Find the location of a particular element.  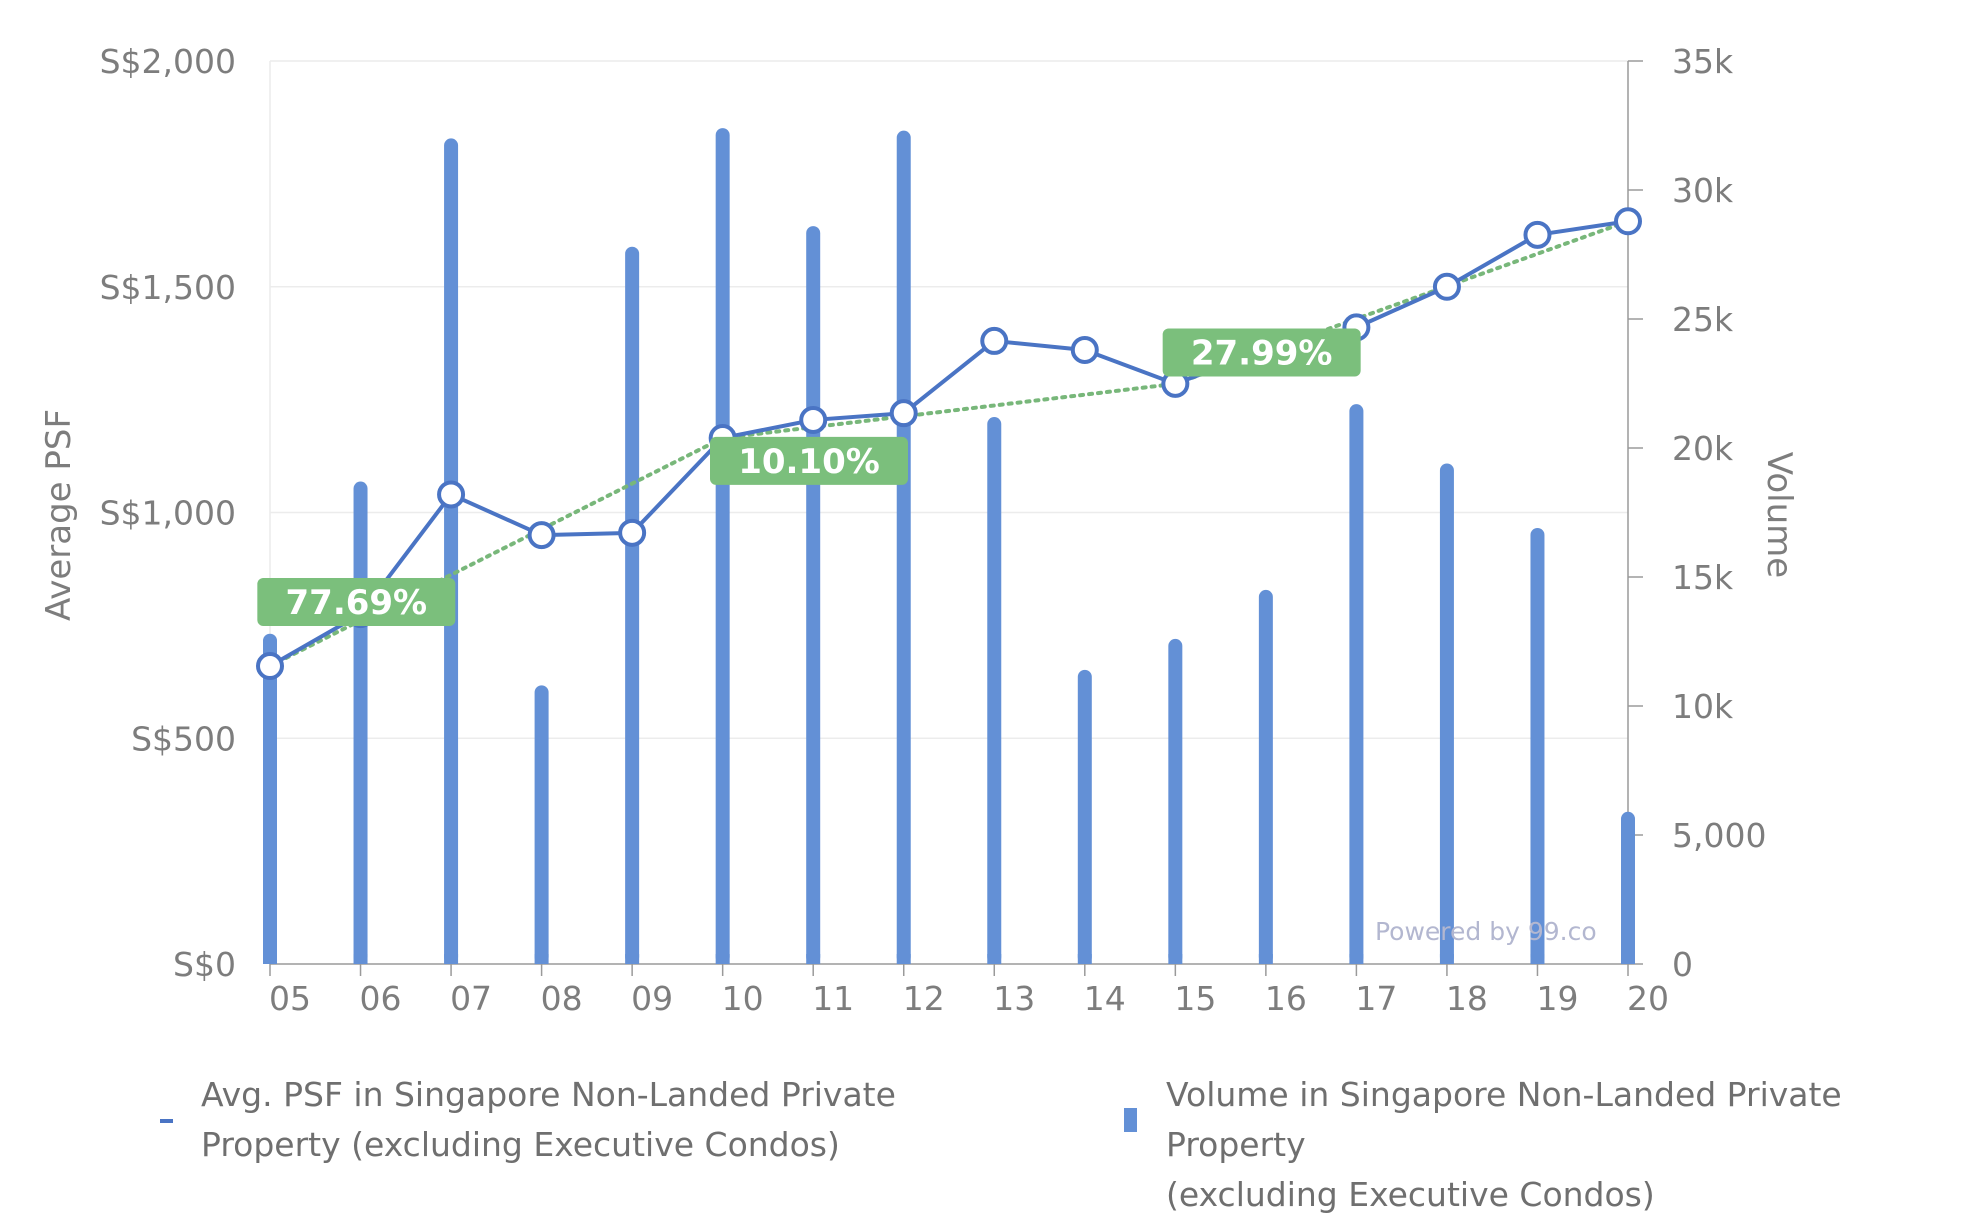

x-tick-label: 11 is located at coordinates (833, 998).